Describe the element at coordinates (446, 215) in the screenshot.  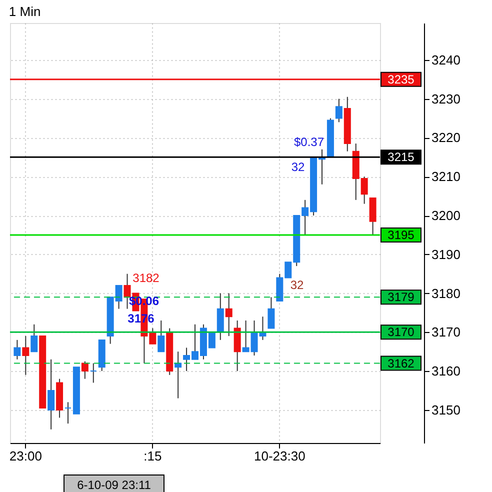
I see `y-tick-label: 3200` at that location.